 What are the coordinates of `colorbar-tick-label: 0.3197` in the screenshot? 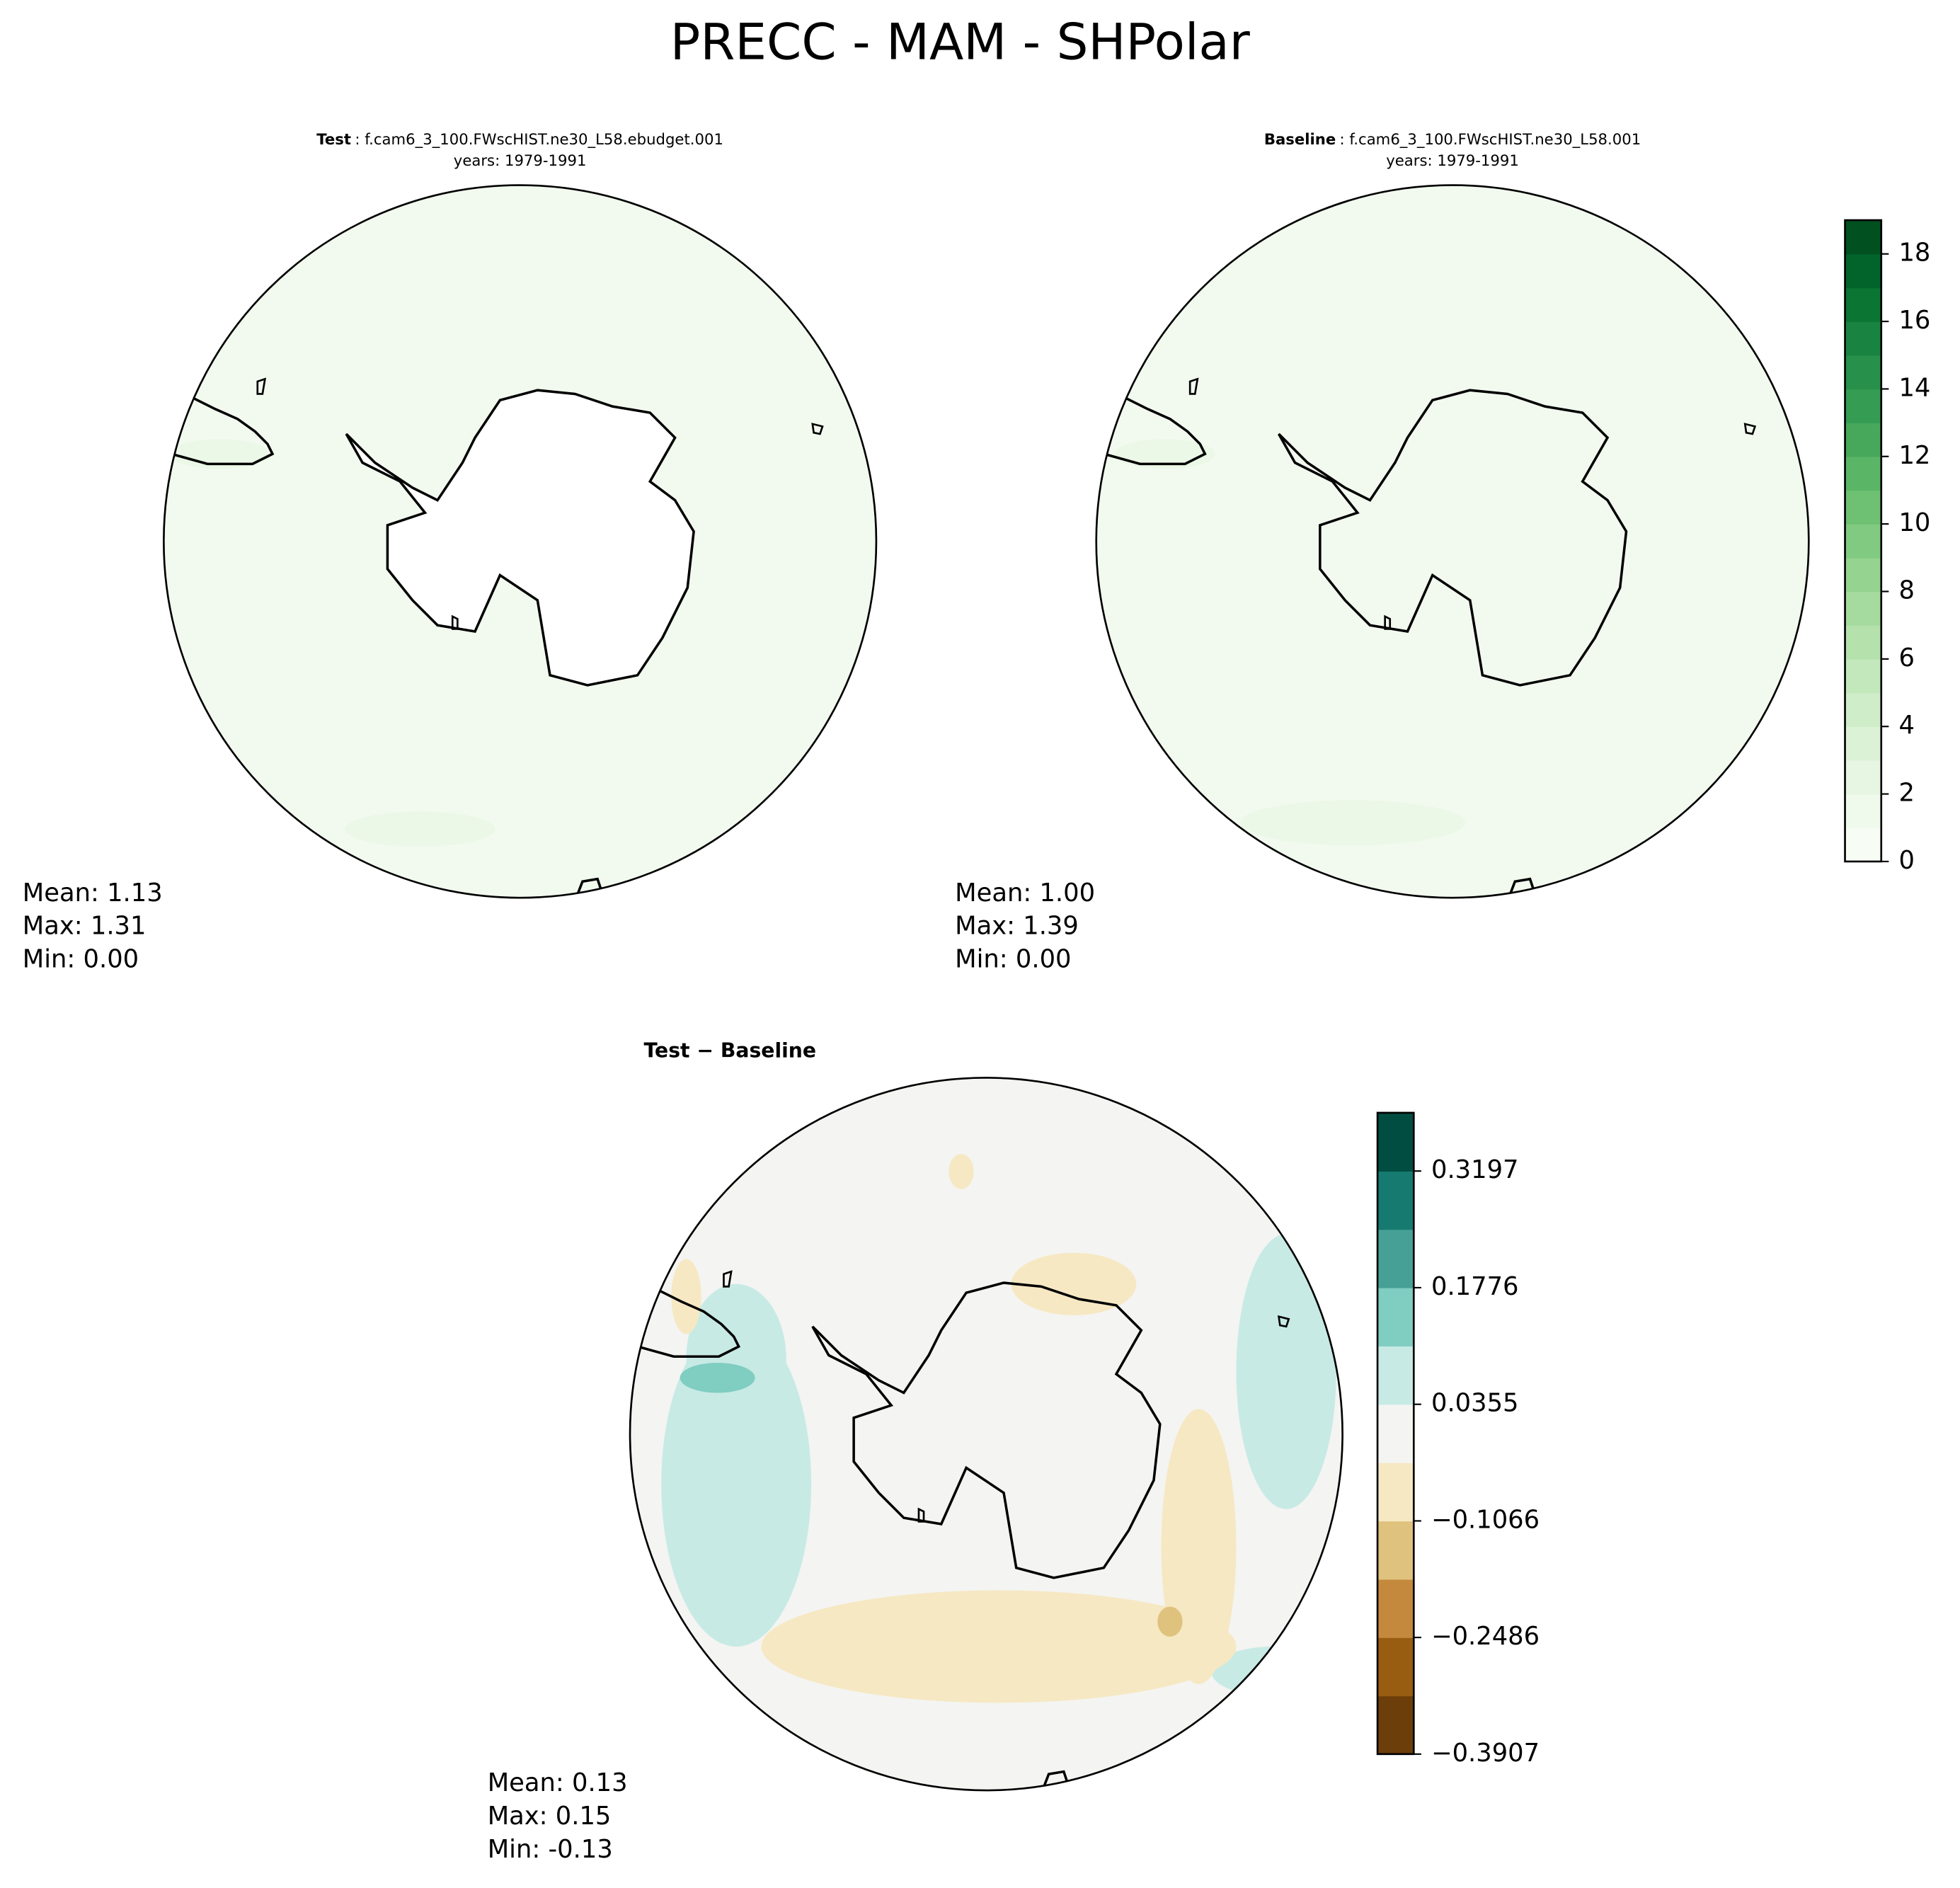 It's located at (1475, 1169).